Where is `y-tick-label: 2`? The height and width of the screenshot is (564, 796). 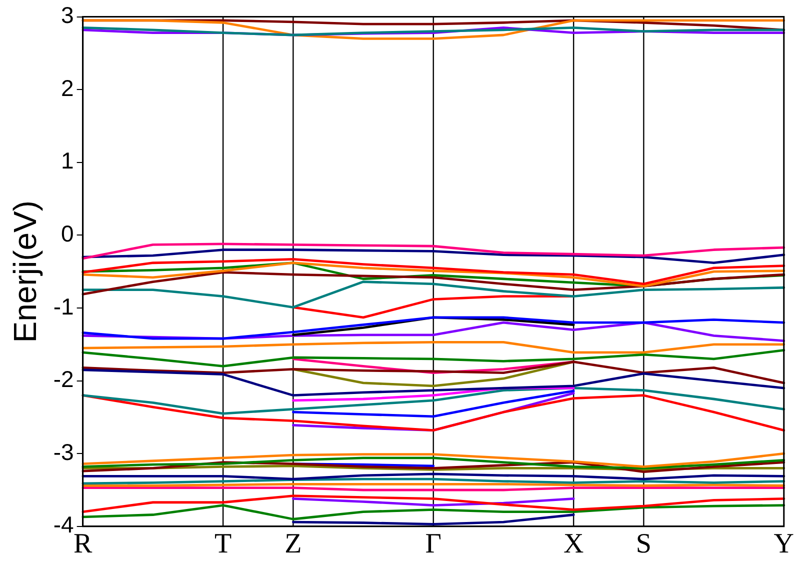
y-tick-label: 2 is located at coordinates (67, 87).